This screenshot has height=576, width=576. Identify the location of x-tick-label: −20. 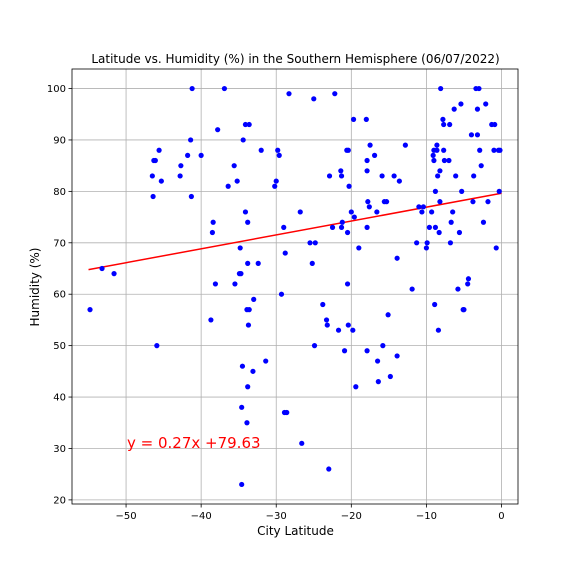
(351, 516).